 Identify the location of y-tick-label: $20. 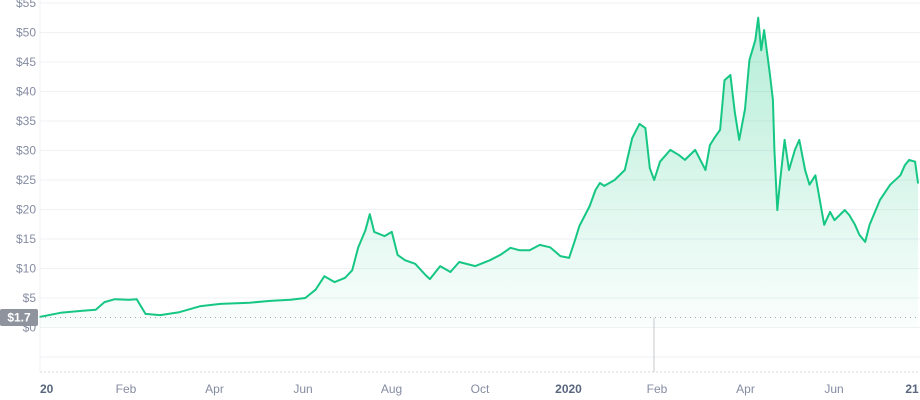
(26, 210).